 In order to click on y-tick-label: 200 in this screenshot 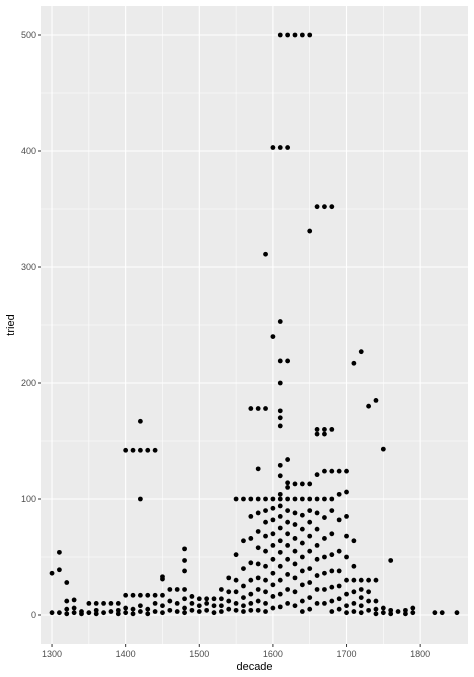, I will do `click(28, 383)`.